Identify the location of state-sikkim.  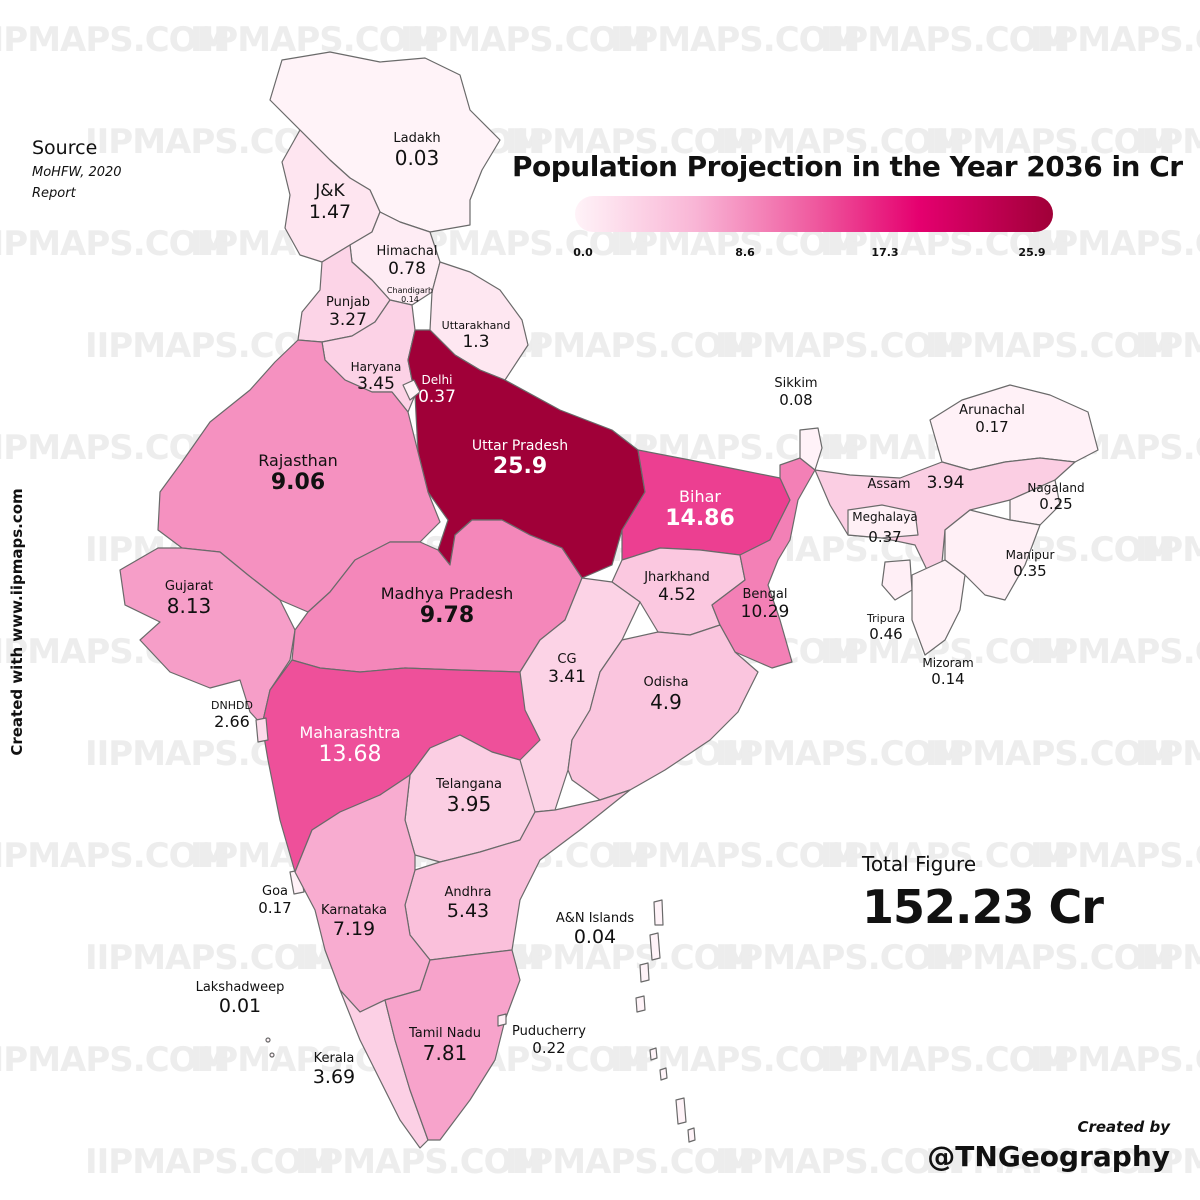
(811, 449).